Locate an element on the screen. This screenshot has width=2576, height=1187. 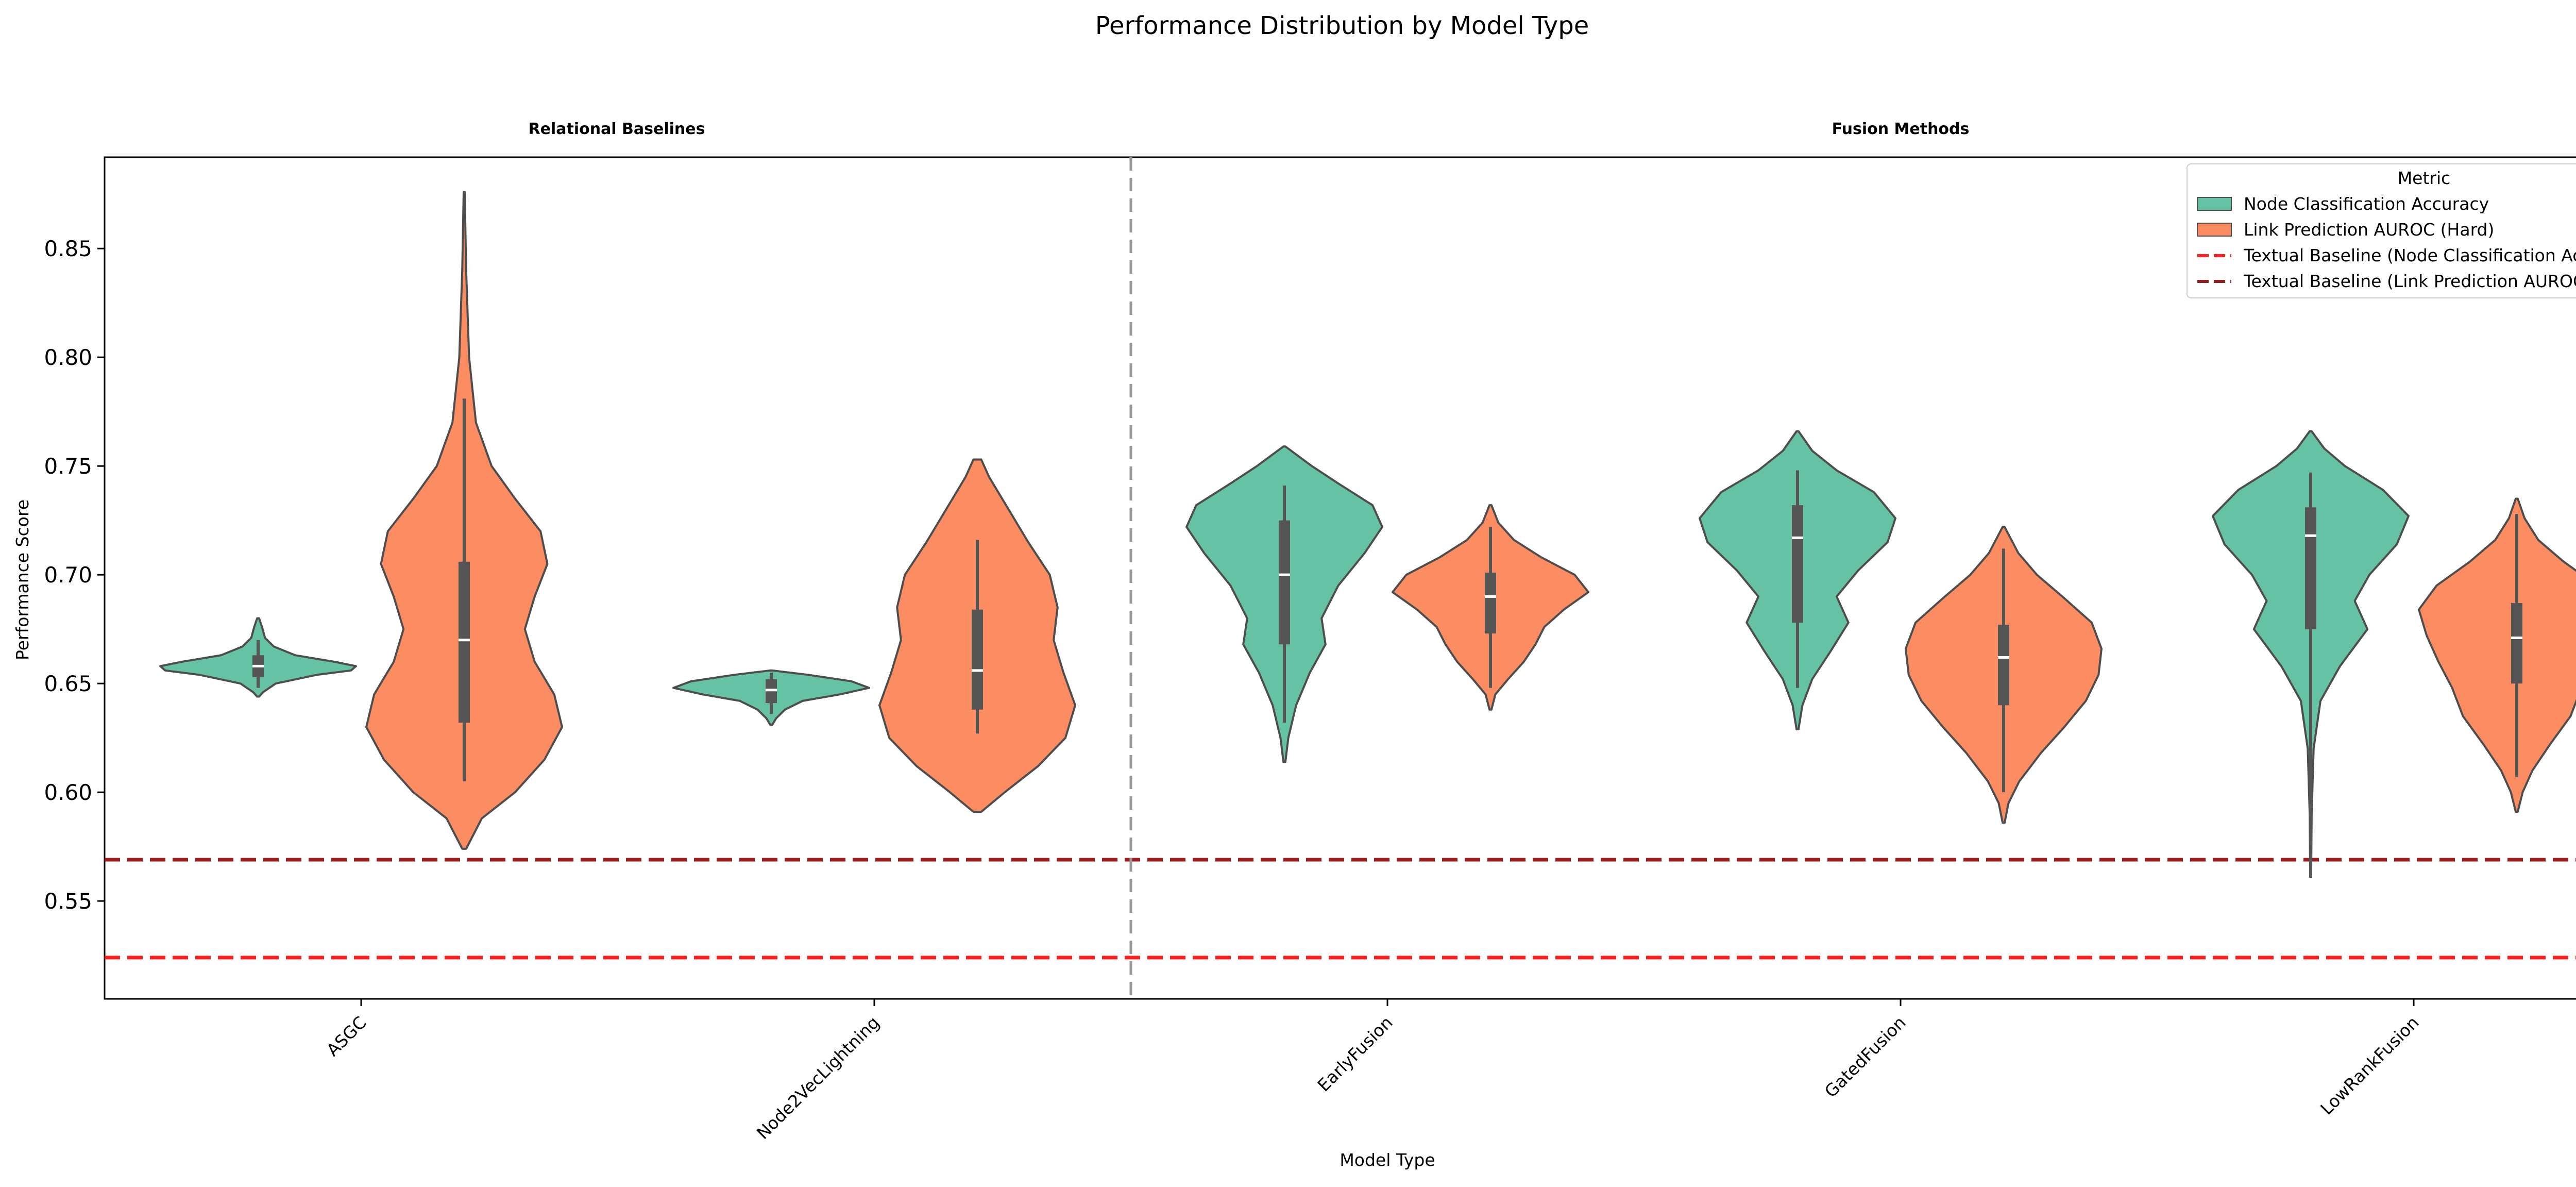
y-axis-label: Performance Score is located at coordinates (22, 579).